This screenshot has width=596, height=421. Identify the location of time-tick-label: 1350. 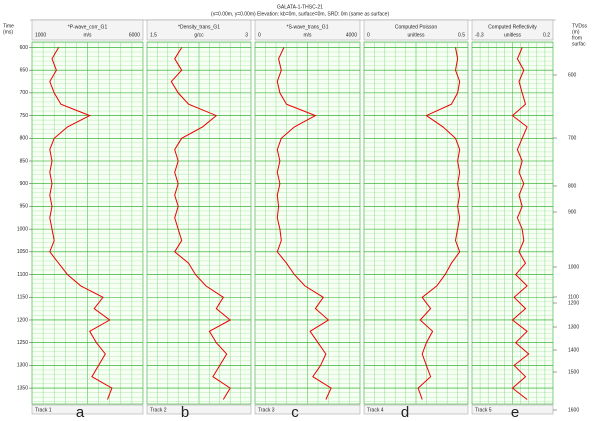
(22, 388).